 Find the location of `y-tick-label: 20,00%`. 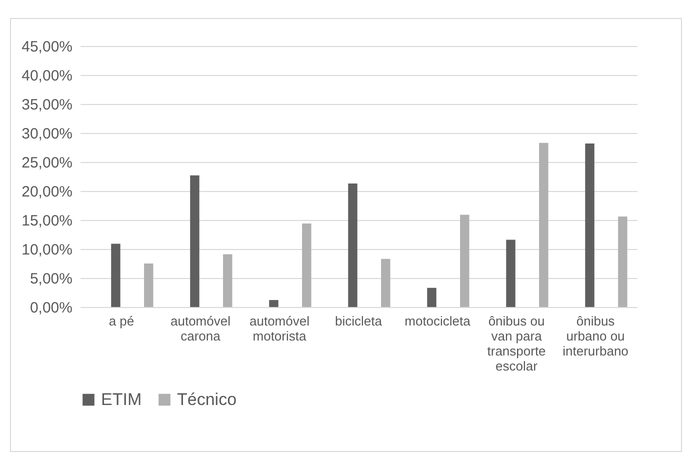

y-tick-label: 20,00% is located at coordinates (47, 192).